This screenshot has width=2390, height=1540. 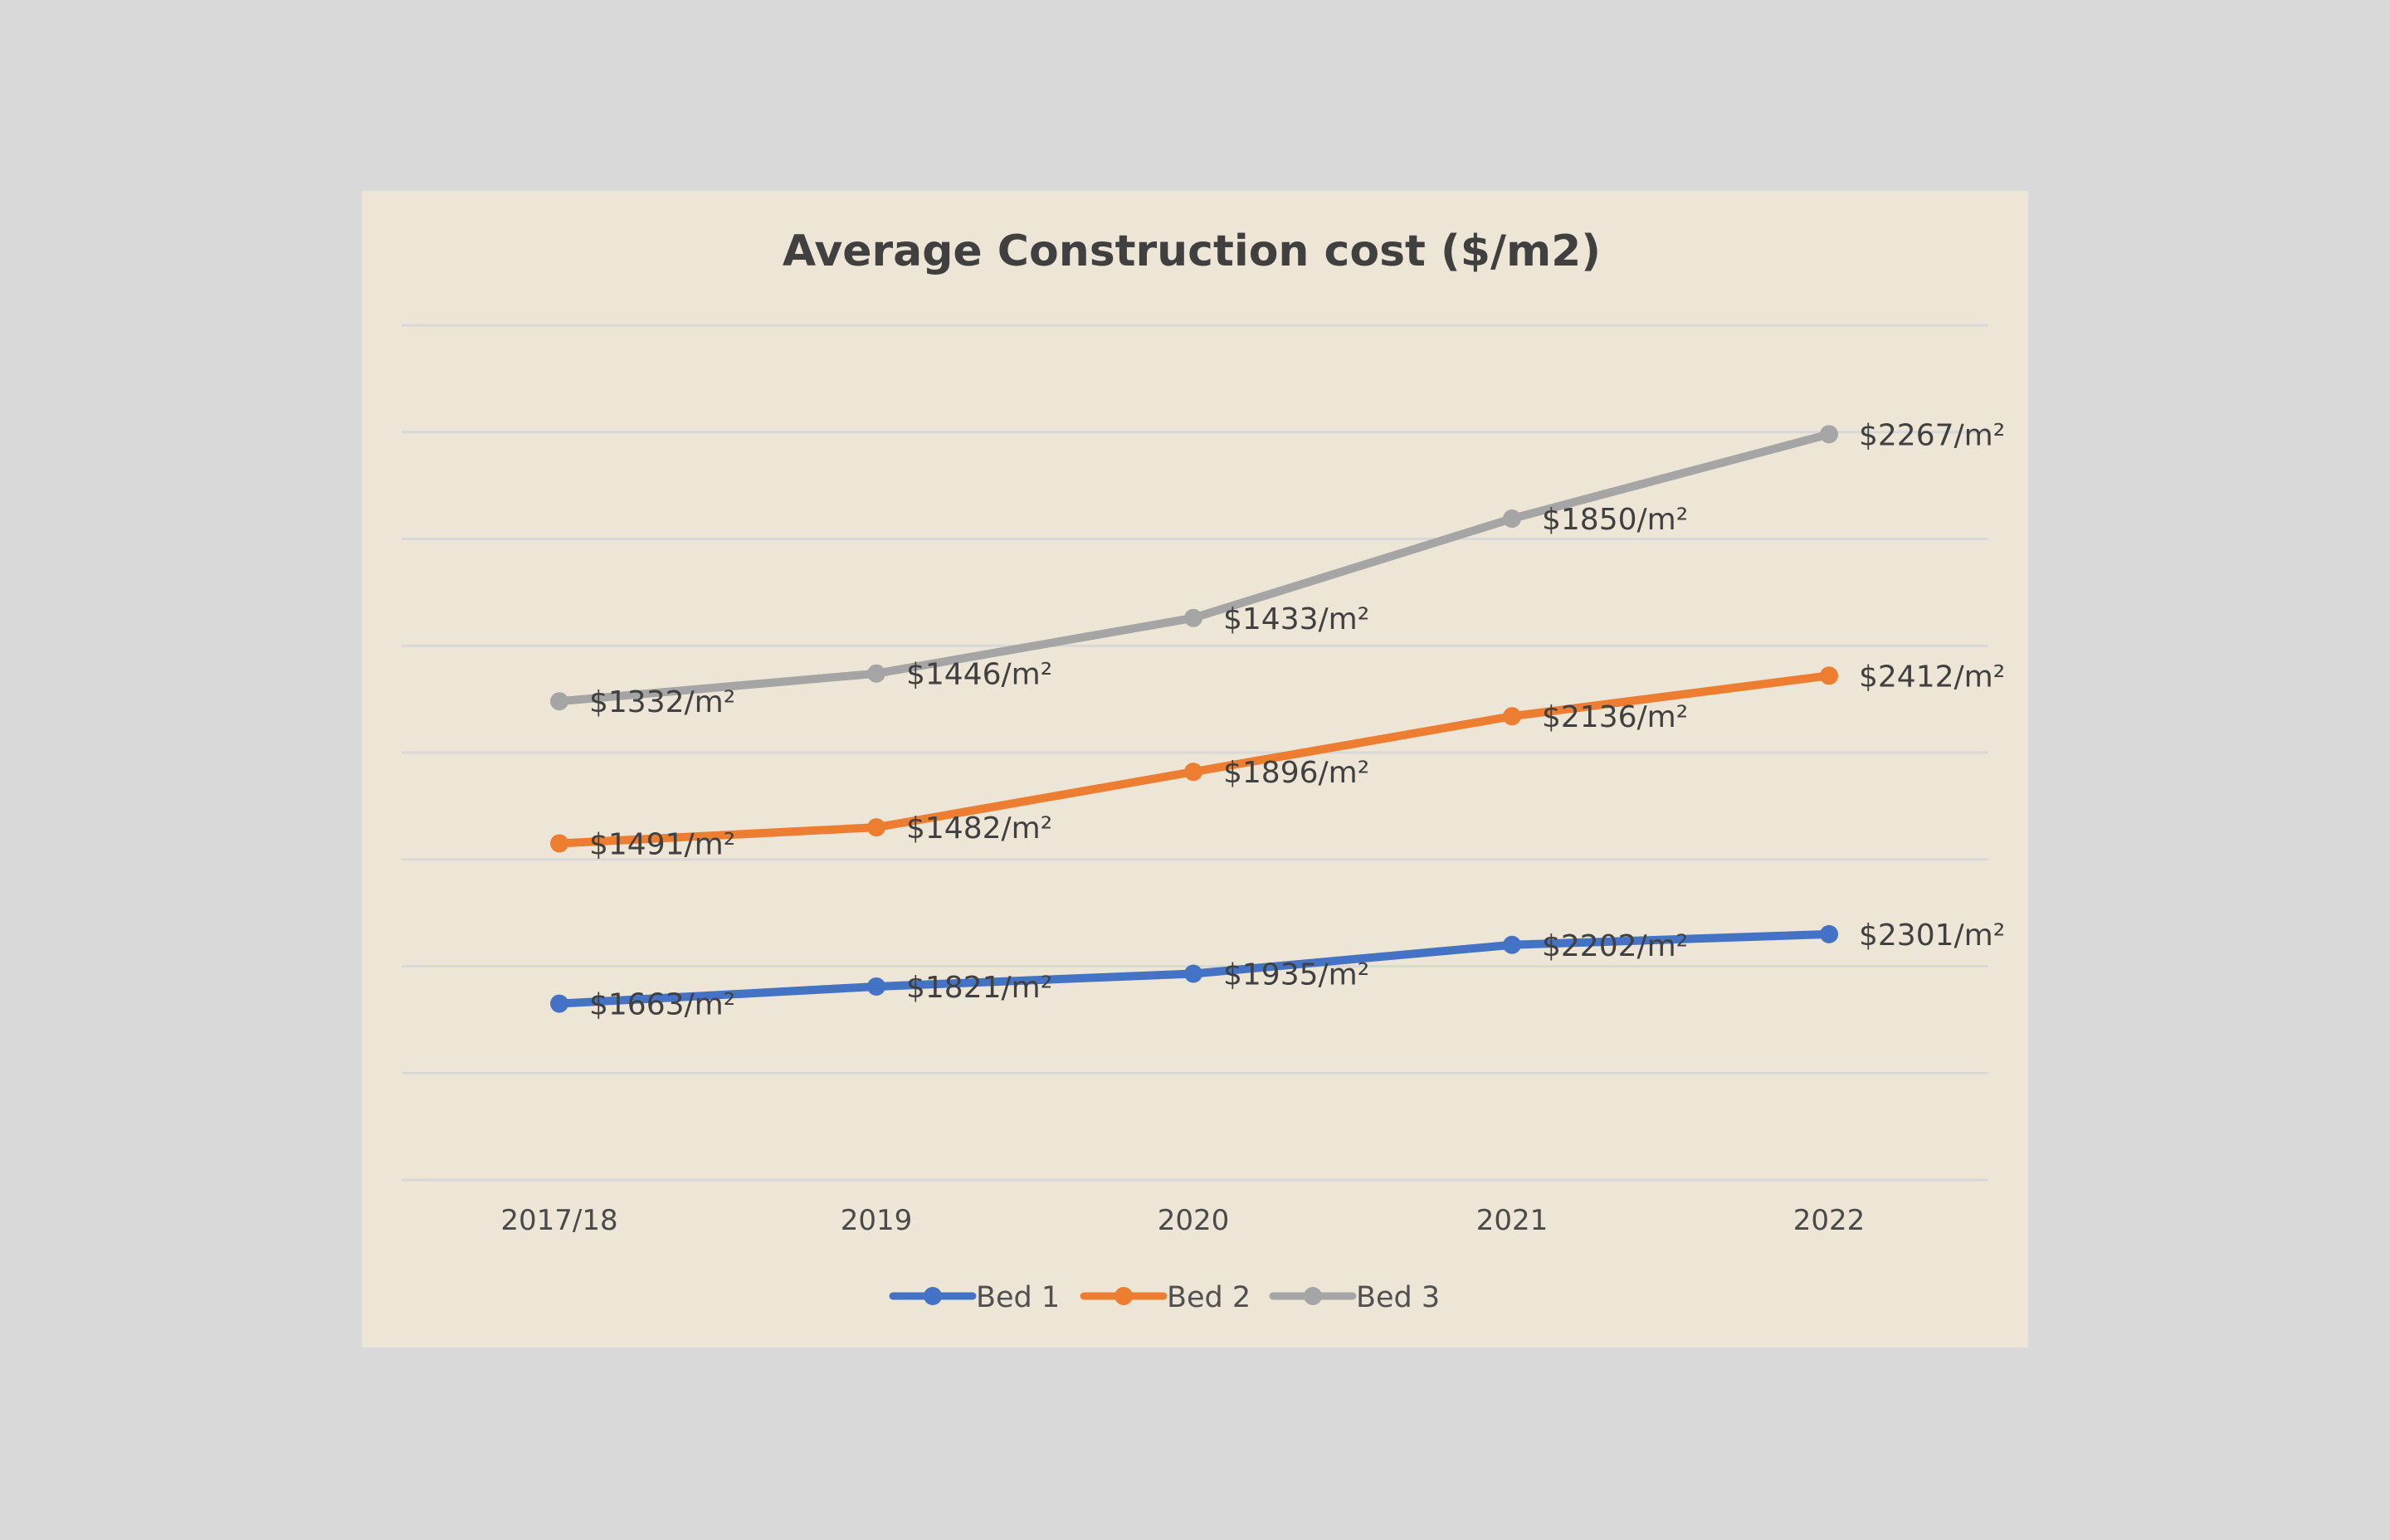 I want to click on data-label: $1896/m², so click(x=1296, y=773).